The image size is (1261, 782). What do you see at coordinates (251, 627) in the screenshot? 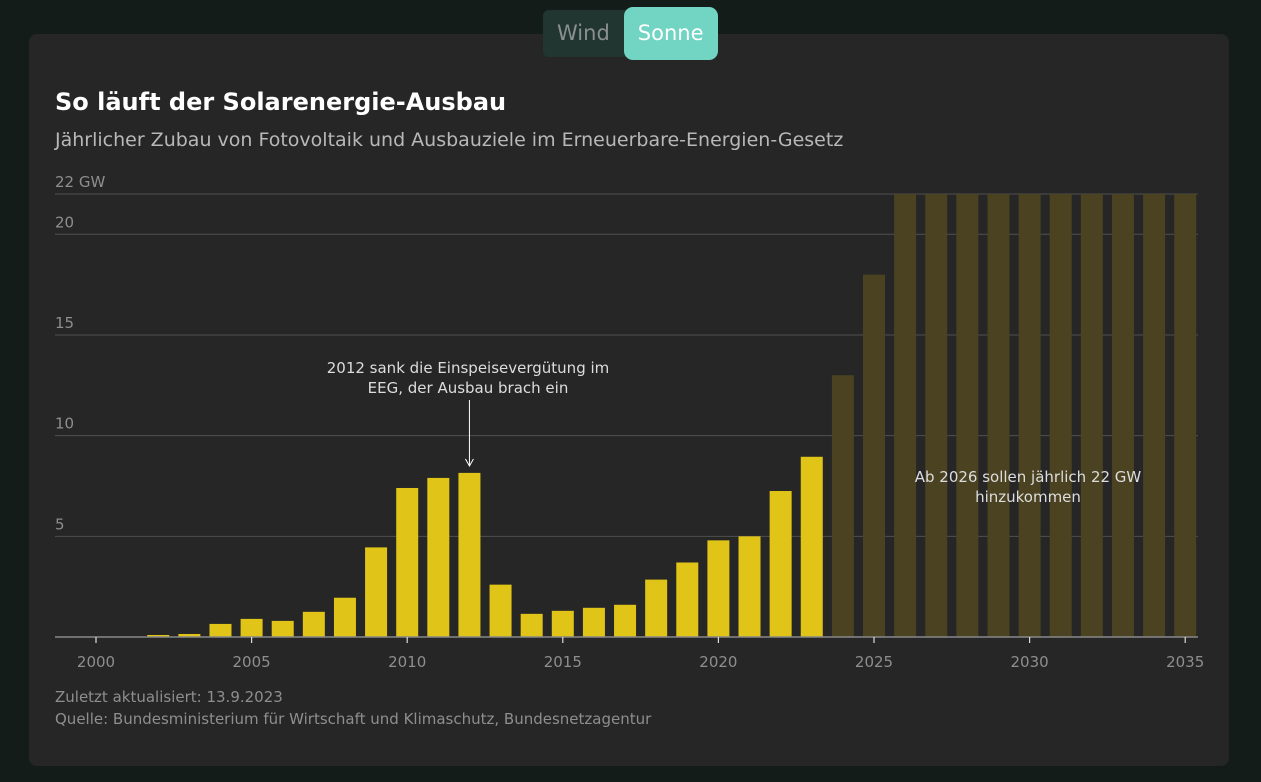
I see `bar-2005` at bounding box center [251, 627].